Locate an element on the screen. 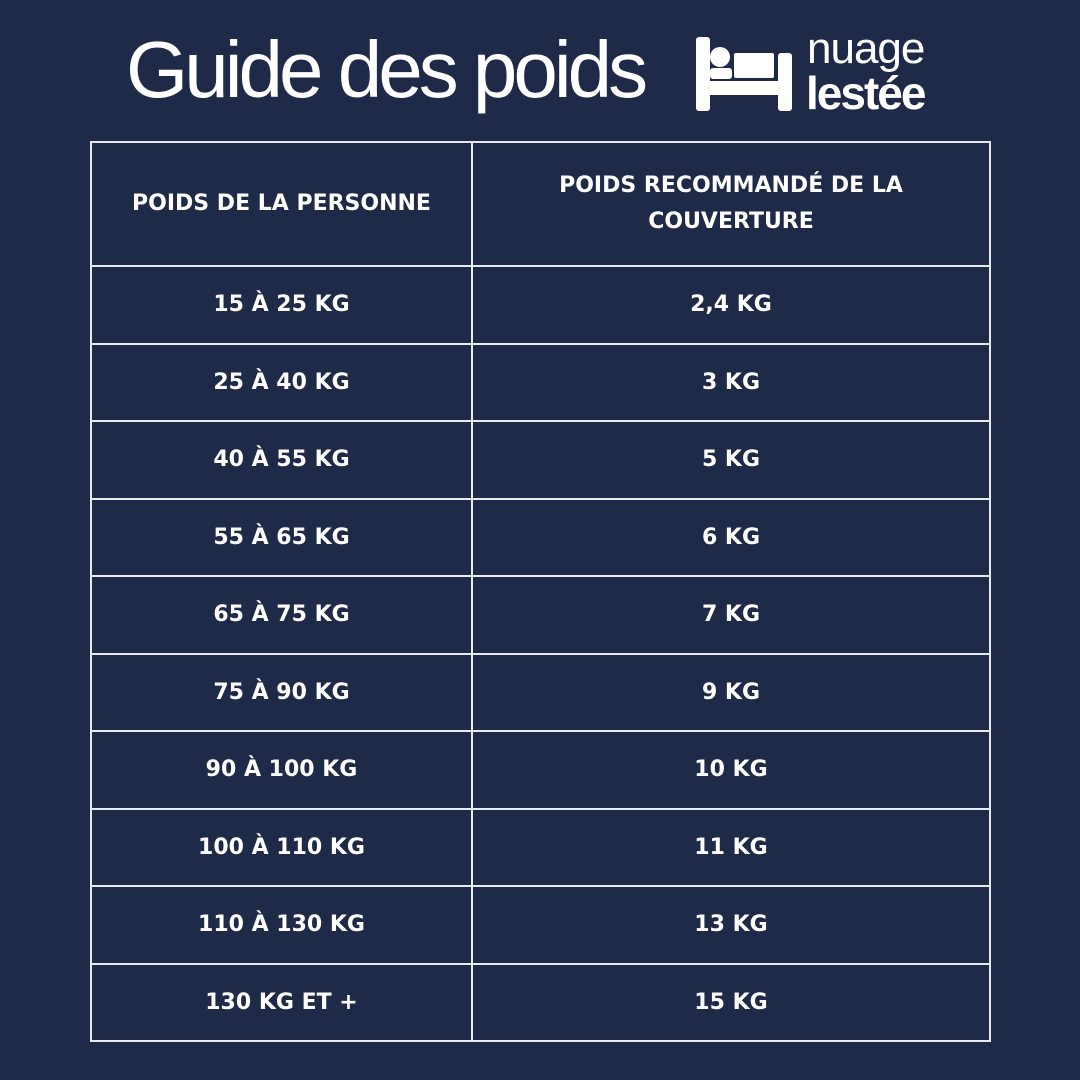  table-row: 15 À 25 KG 2,4 KG is located at coordinates (540, 305).